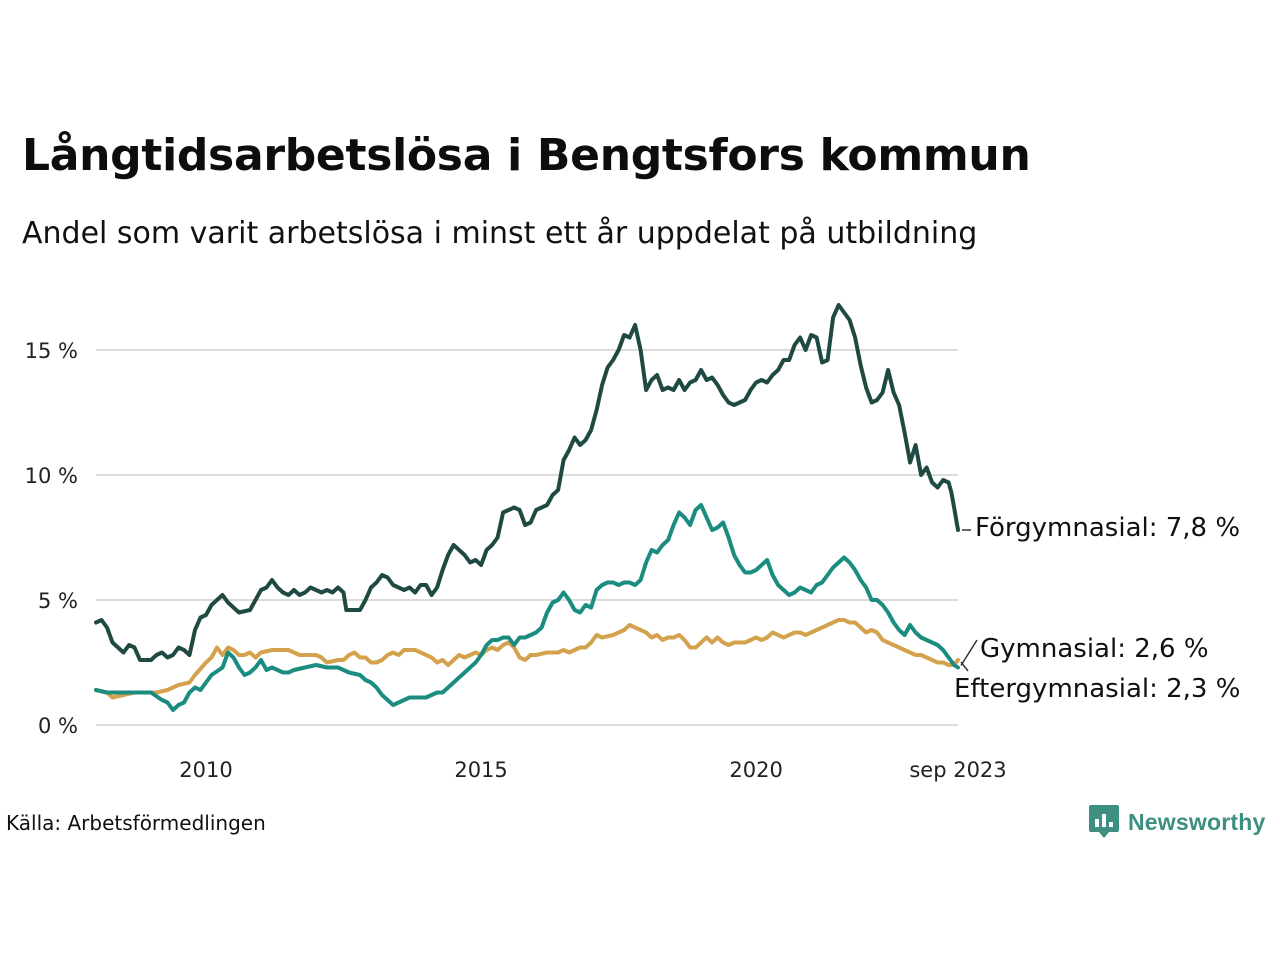 The image size is (1280, 960). I want to click on x-tick-label: 2015, so click(480, 770).